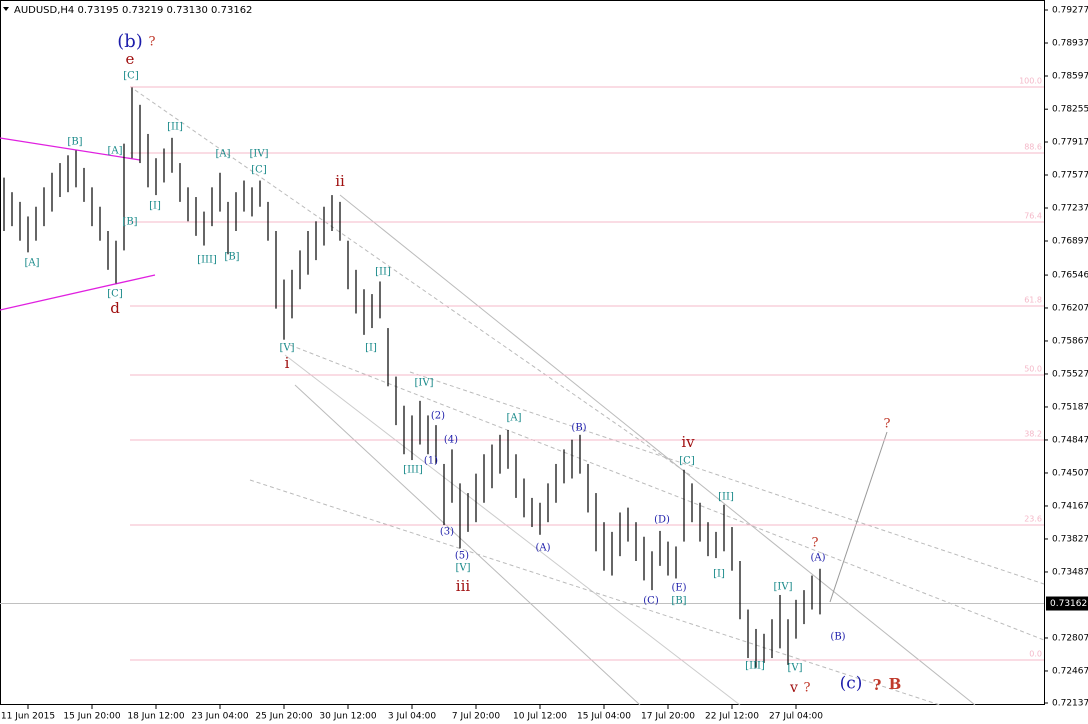 Image resolution: width=1088 pixels, height=724 pixels. What do you see at coordinates (1033, 215) in the screenshot?
I see `fib-label: 76.4` at bounding box center [1033, 215].